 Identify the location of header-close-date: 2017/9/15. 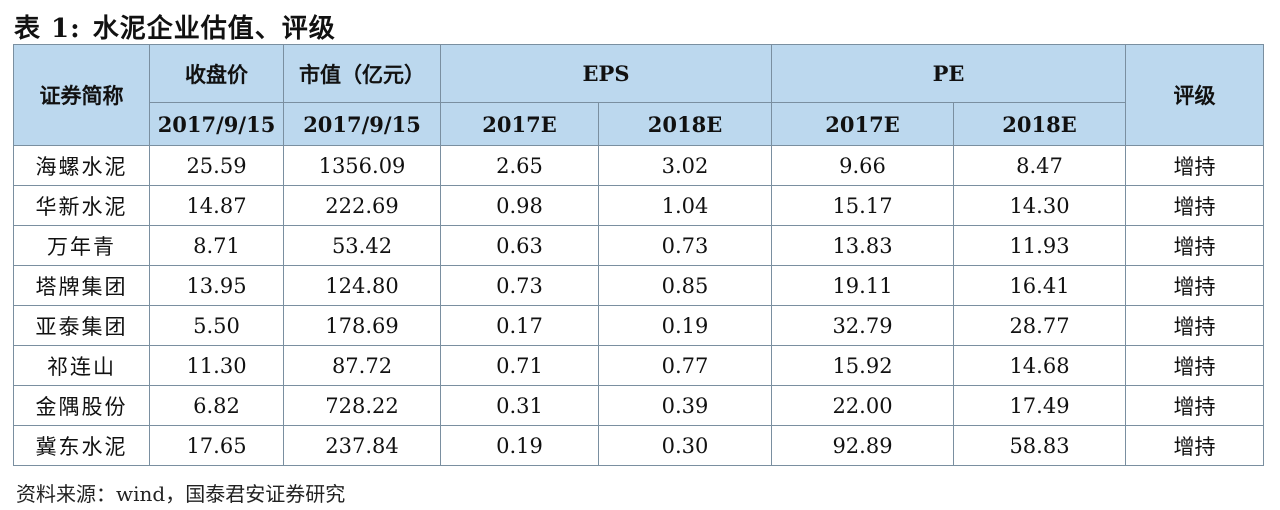
(216, 124).